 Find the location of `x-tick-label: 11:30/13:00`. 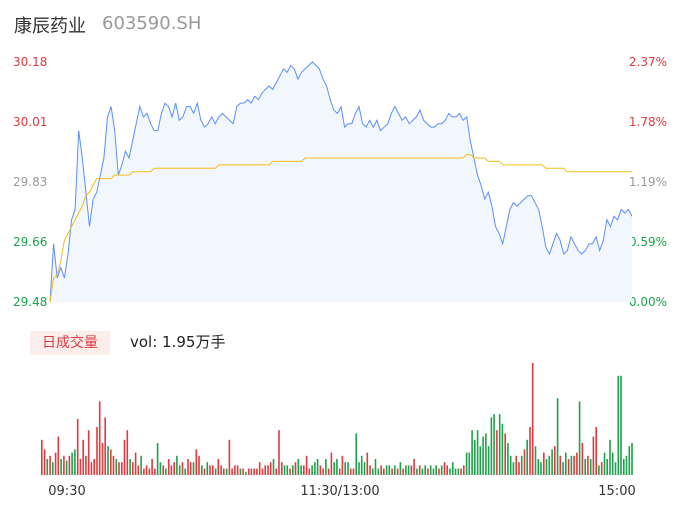

x-tick-label: 11:30/13:00 is located at coordinates (339, 491).